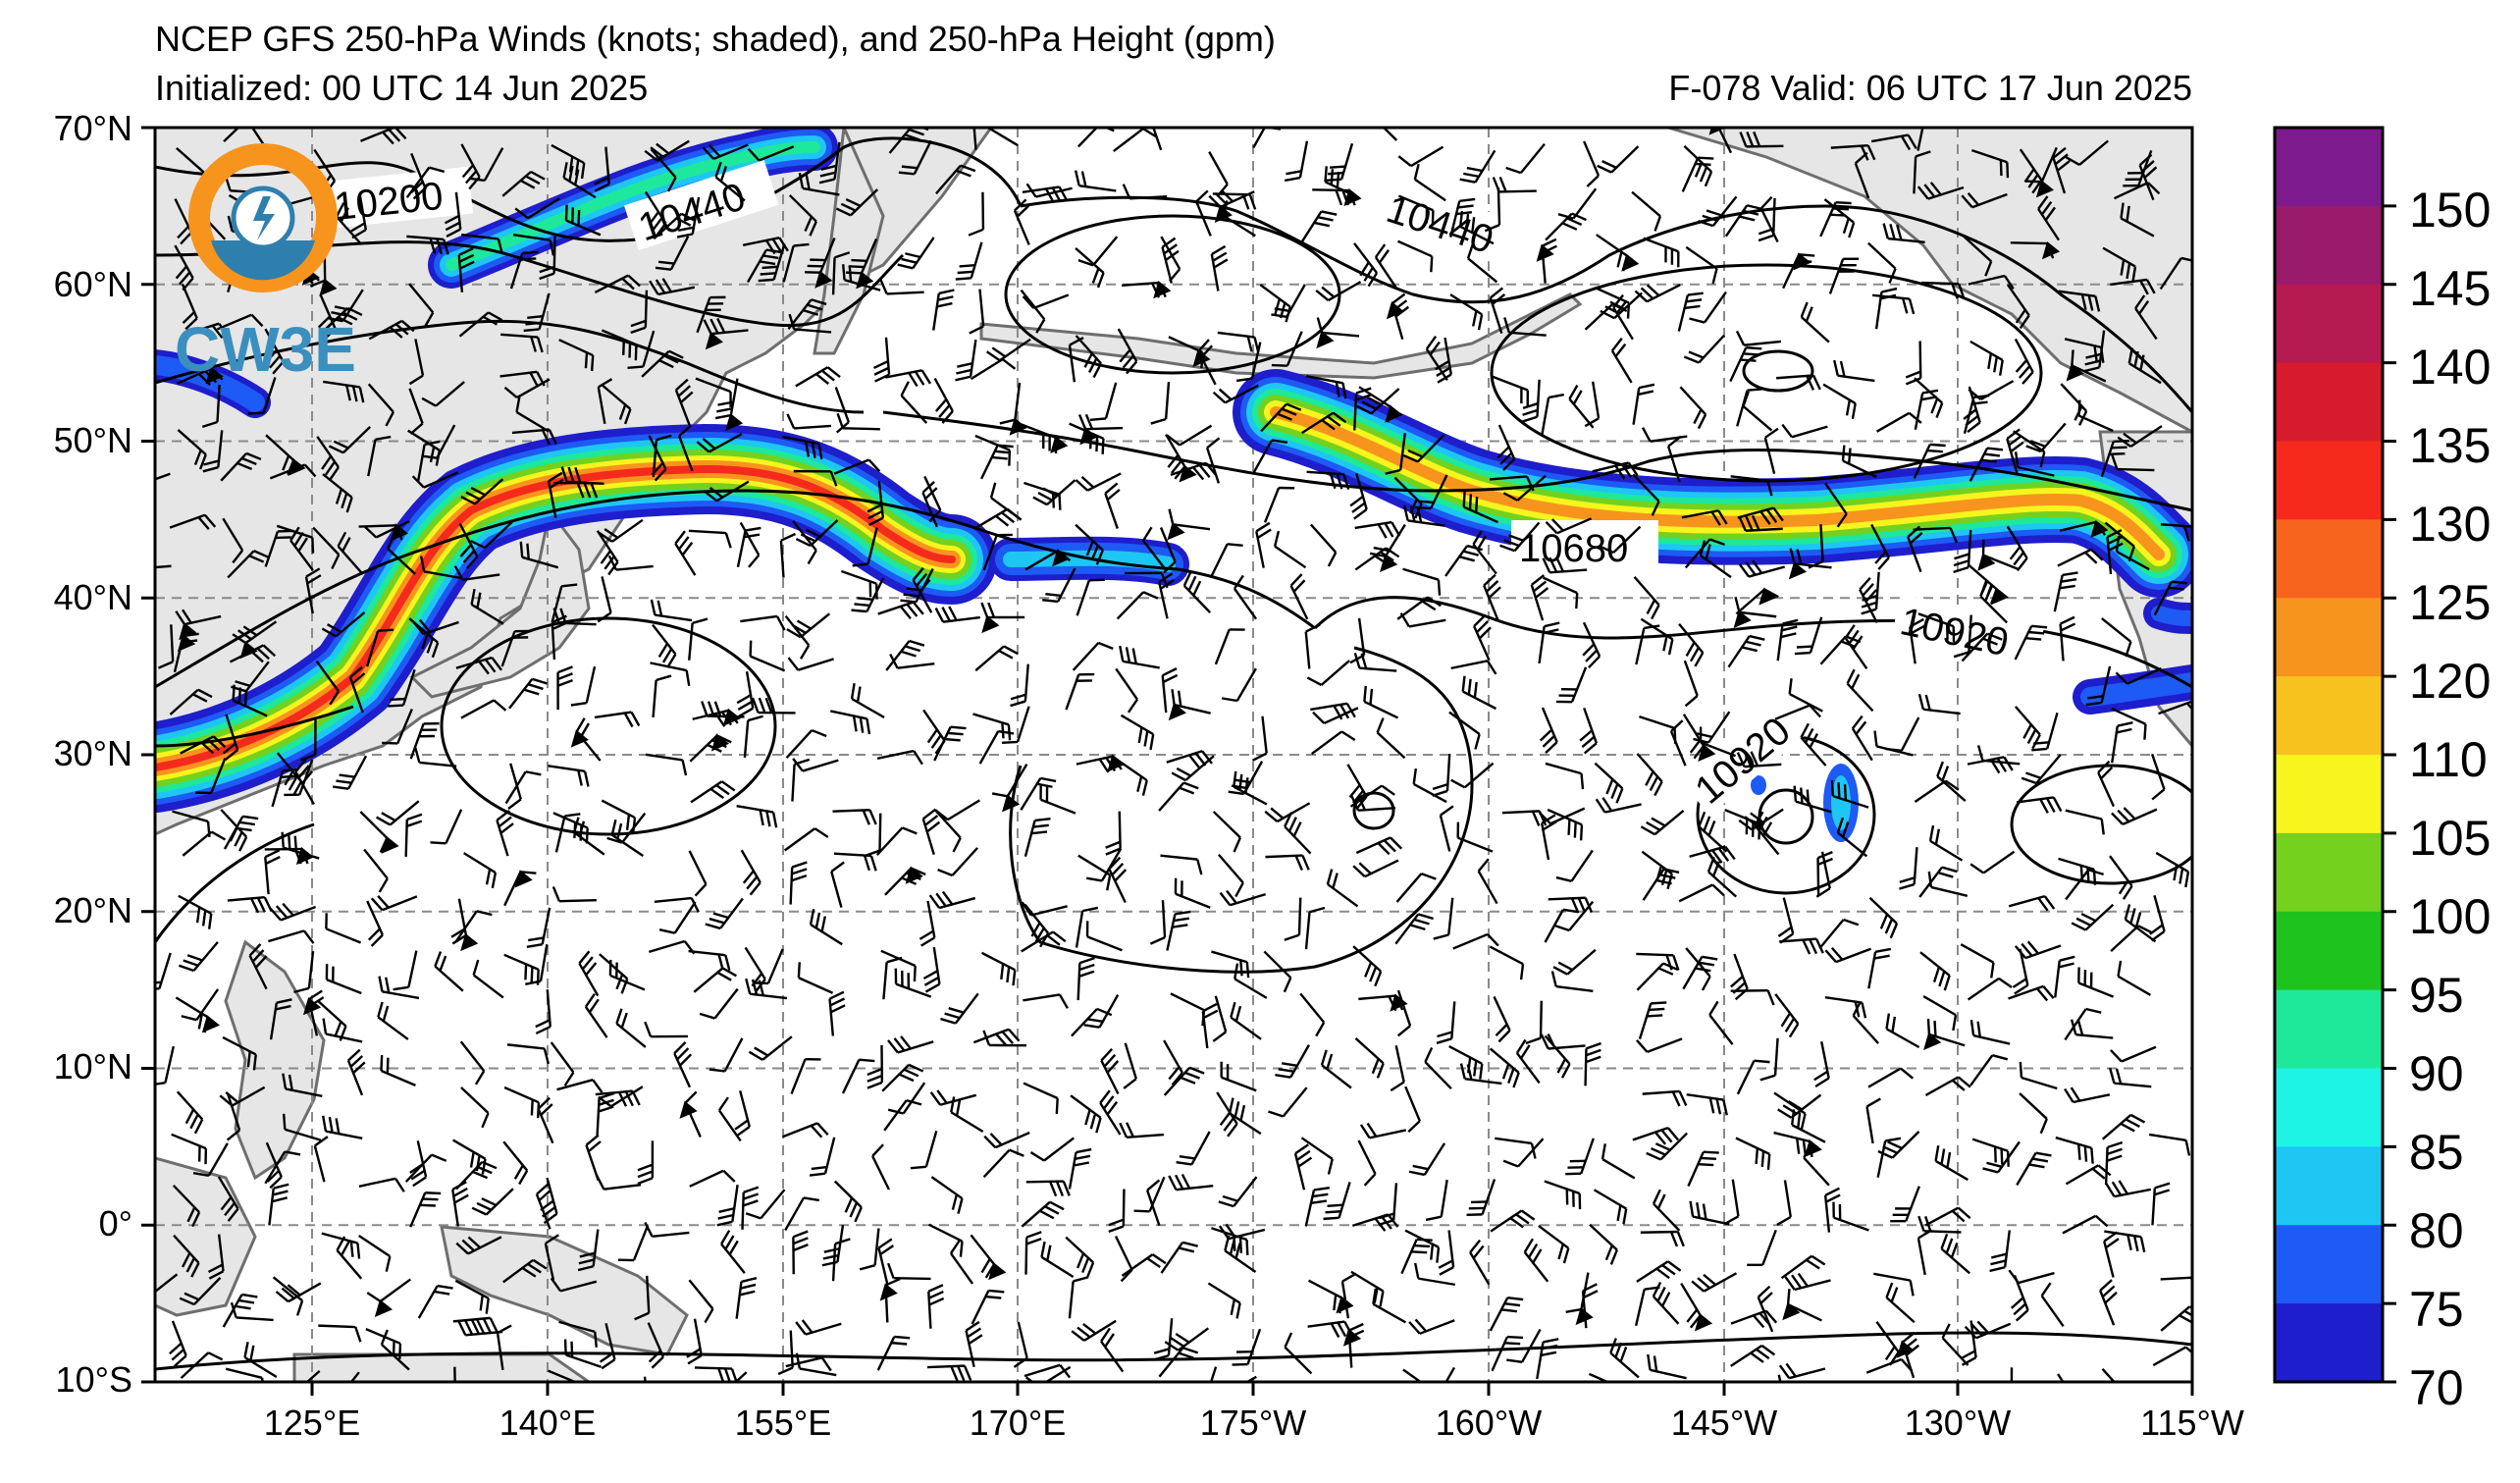 This screenshot has height=1483, width=2520. I want to click on logo-water, so click(263, 261).